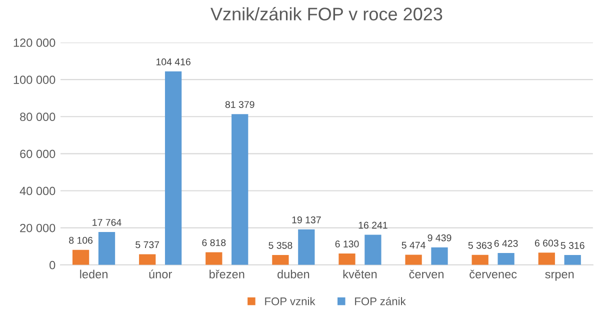 This screenshot has height=327, width=605. Describe the element at coordinates (35, 42) in the screenshot. I see `y-tick-label: 120 000` at that location.